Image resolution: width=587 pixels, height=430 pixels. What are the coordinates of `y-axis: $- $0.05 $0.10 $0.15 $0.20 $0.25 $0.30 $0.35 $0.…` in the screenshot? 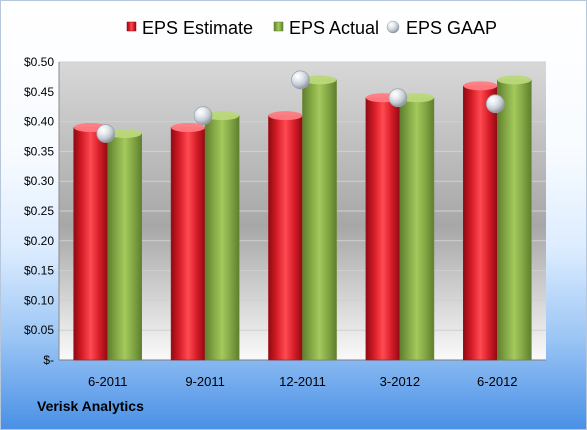 It's located at (39, 211).